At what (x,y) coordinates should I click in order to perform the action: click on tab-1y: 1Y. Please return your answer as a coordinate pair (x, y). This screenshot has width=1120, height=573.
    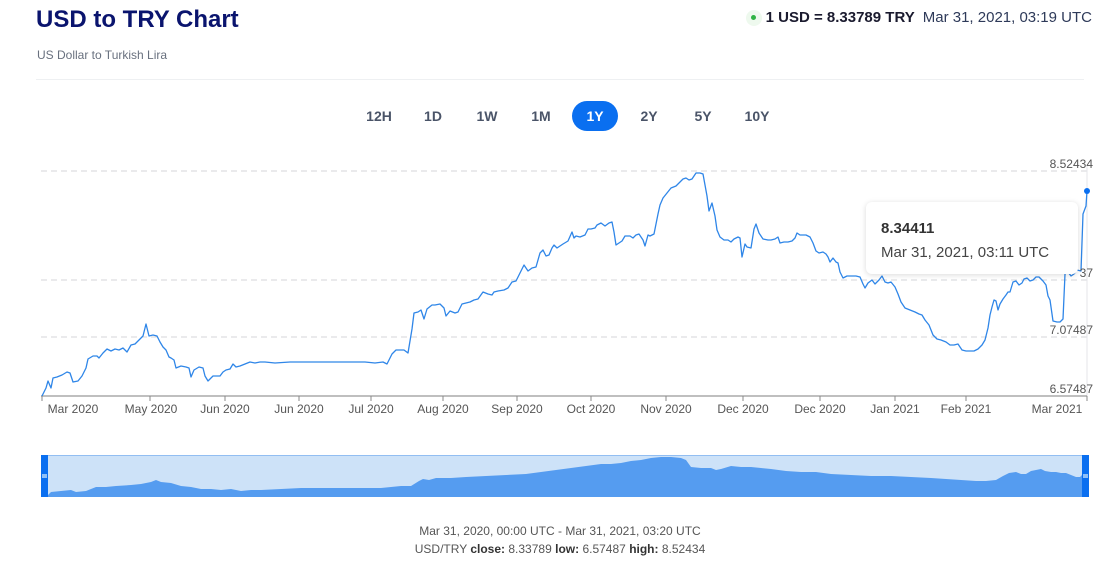
    Looking at the image, I should click on (595, 116).